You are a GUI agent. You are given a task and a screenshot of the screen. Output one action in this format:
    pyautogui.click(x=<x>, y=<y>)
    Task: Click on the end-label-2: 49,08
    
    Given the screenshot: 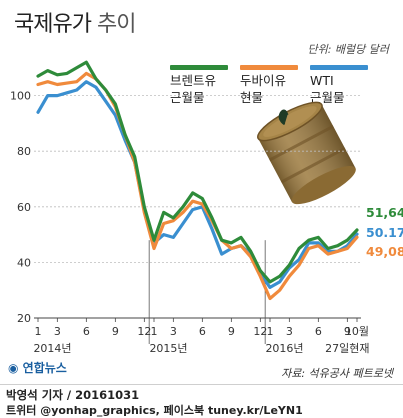 What is the action you would take?
    pyautogui.click(x=384, y=251)
    